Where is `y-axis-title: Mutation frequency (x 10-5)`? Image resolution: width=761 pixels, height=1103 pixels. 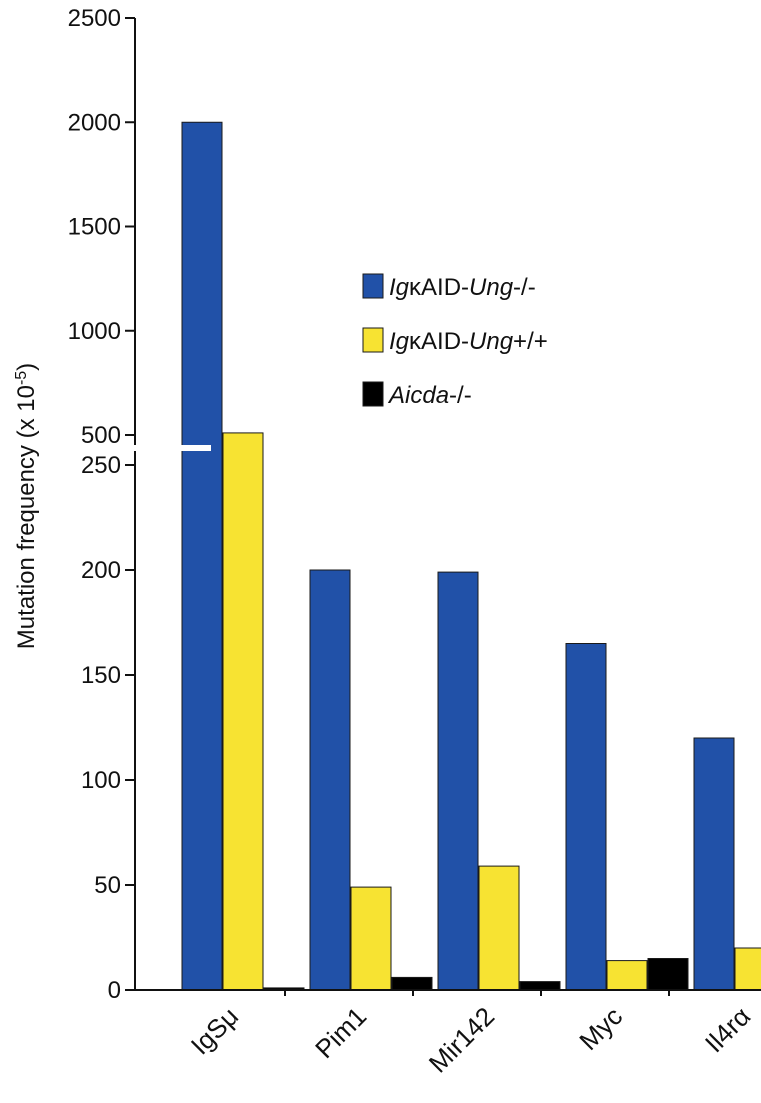
y-axis-title: Mutation frequency (x 10-5) is located at coordinates (27, 506).